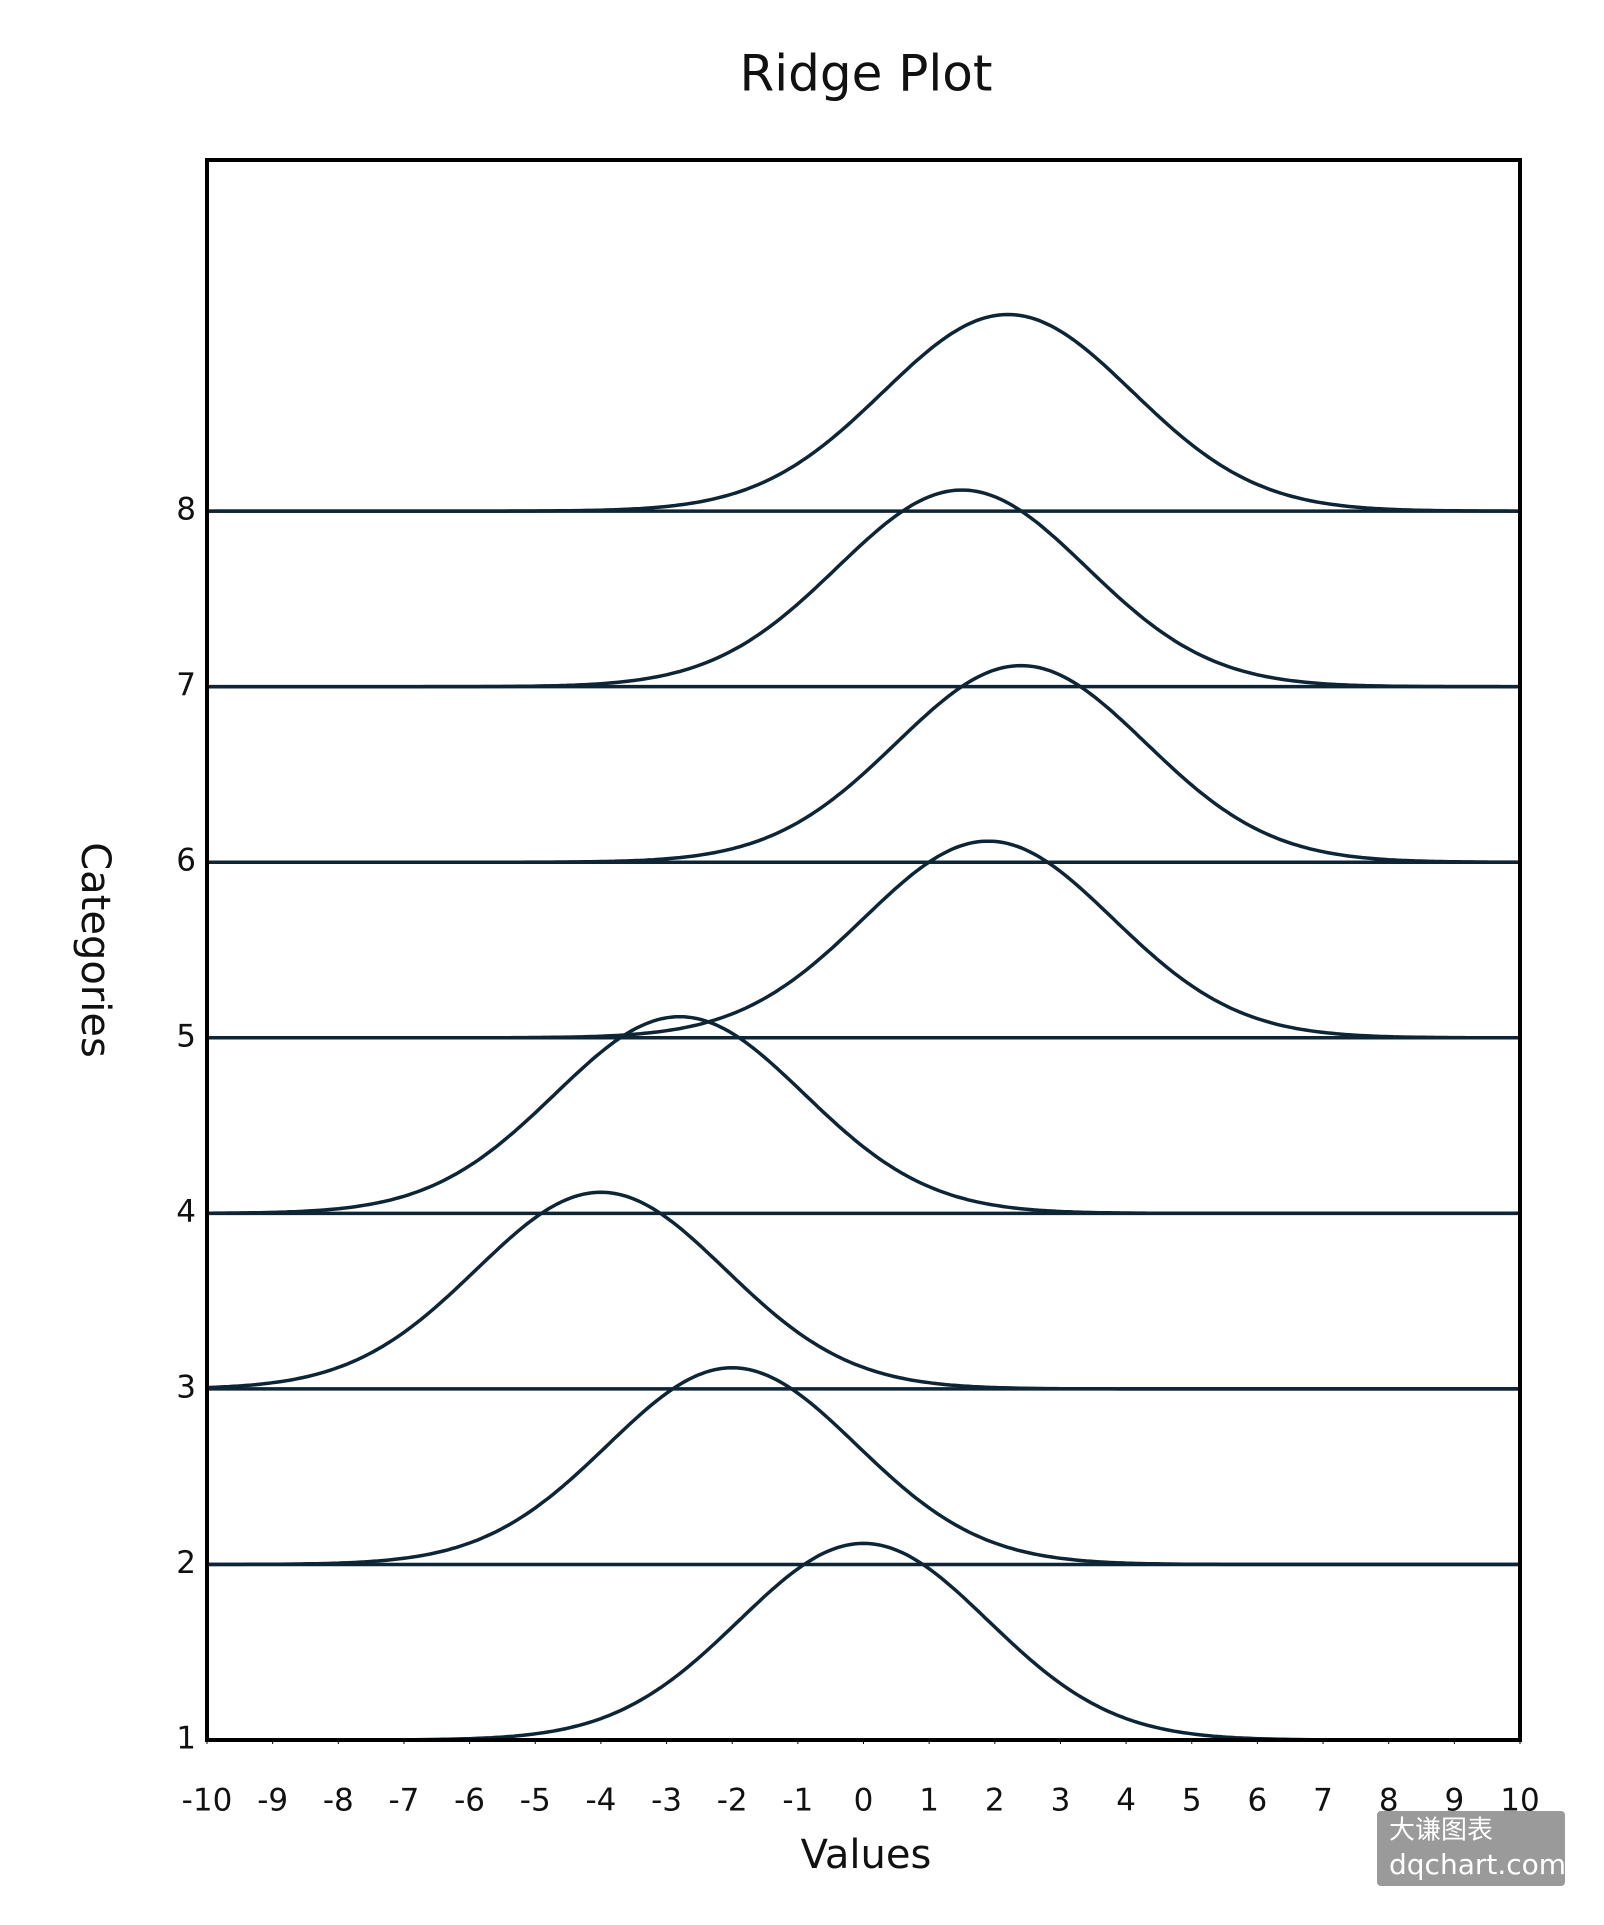 The height and width of the screenshot is (1925, 1604). I want to click on x-tick-label: -9, so click(272, 1801).